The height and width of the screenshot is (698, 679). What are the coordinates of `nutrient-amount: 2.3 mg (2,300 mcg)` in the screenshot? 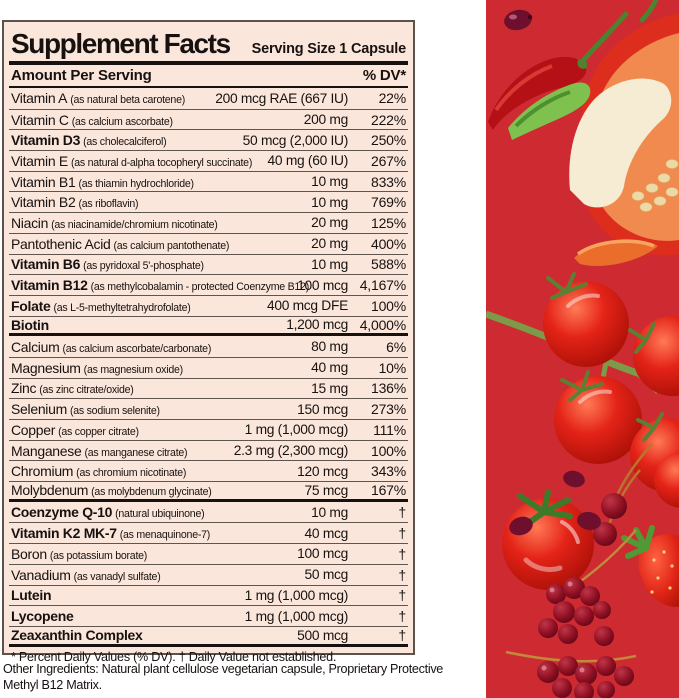 It's located at (291, 451).